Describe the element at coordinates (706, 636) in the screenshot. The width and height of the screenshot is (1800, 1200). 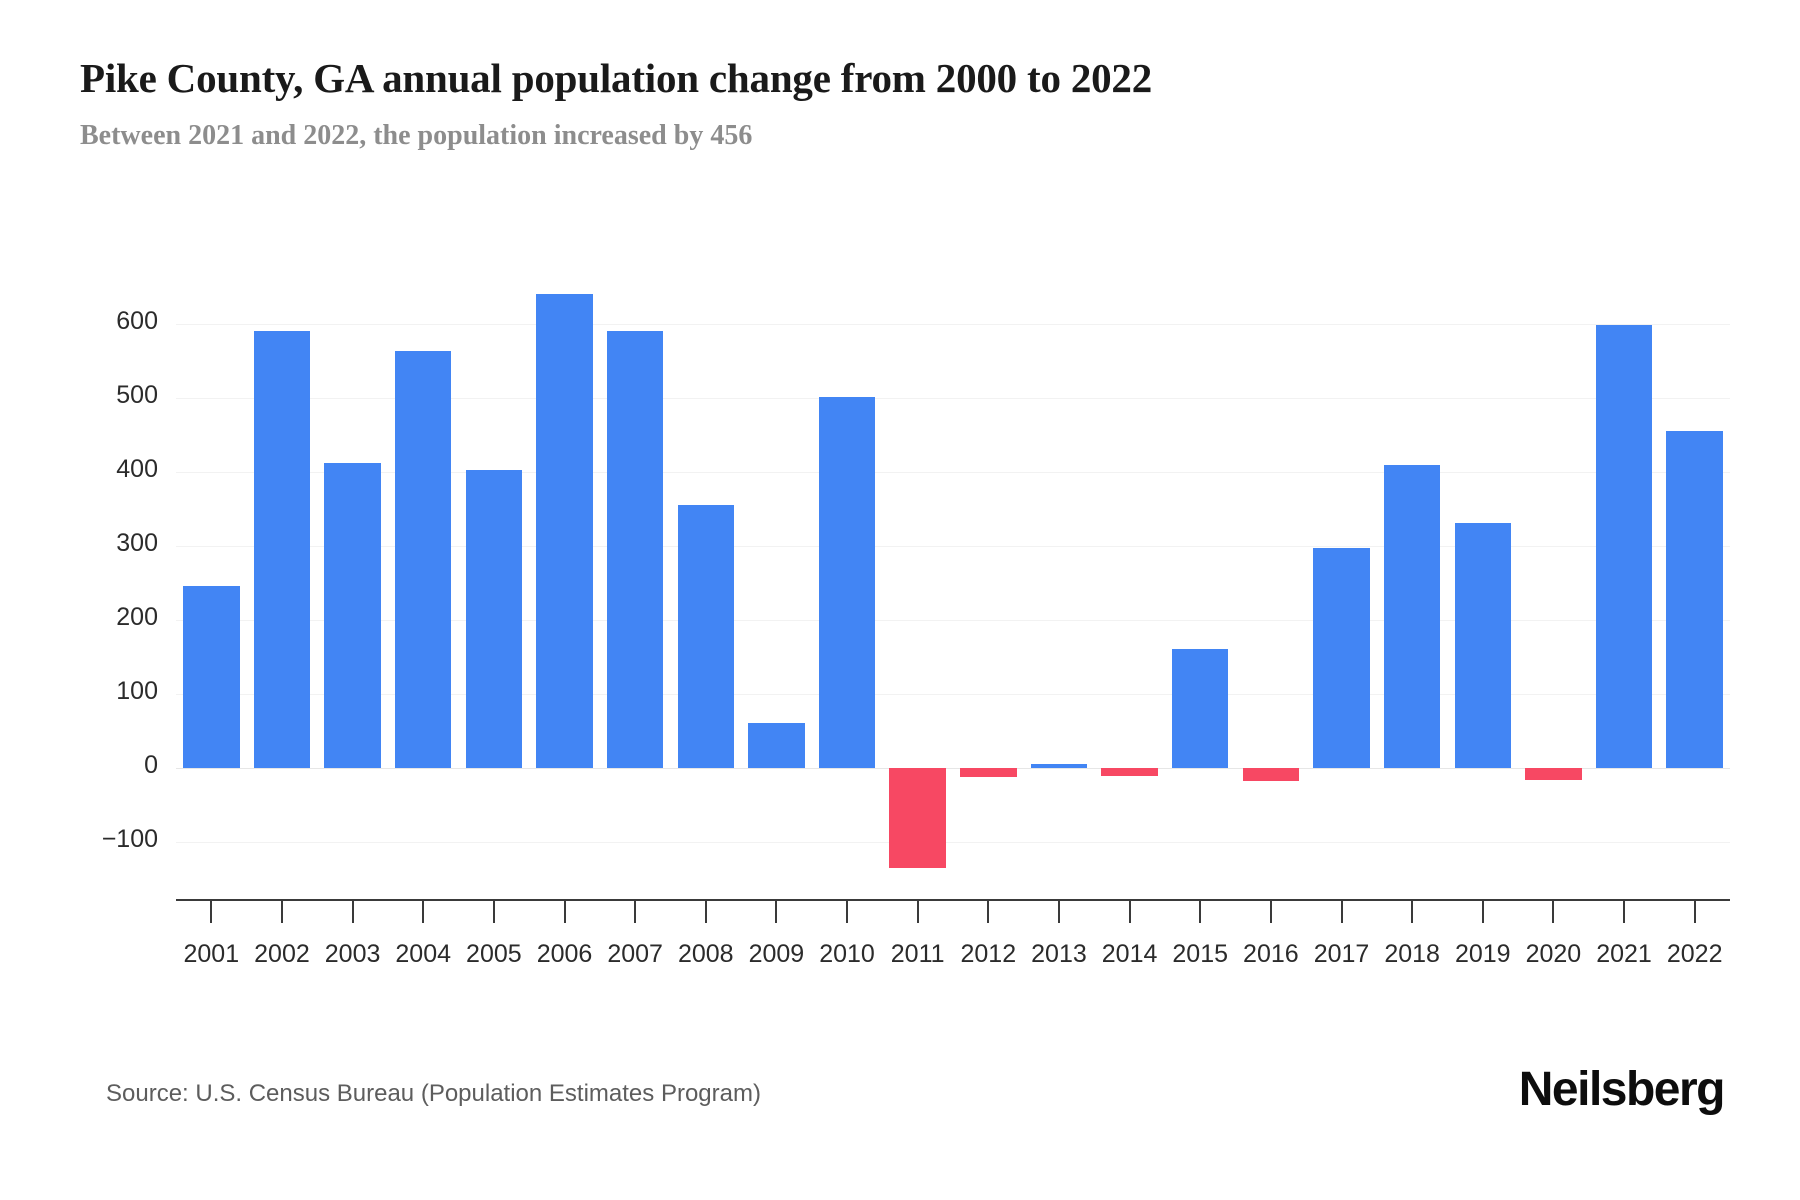
I see `bar-2008` at that location.